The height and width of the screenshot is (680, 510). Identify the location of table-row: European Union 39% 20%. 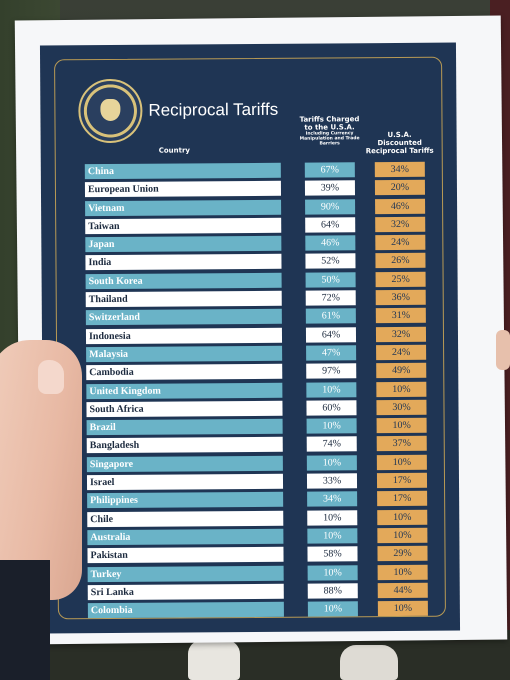
(255, 189).